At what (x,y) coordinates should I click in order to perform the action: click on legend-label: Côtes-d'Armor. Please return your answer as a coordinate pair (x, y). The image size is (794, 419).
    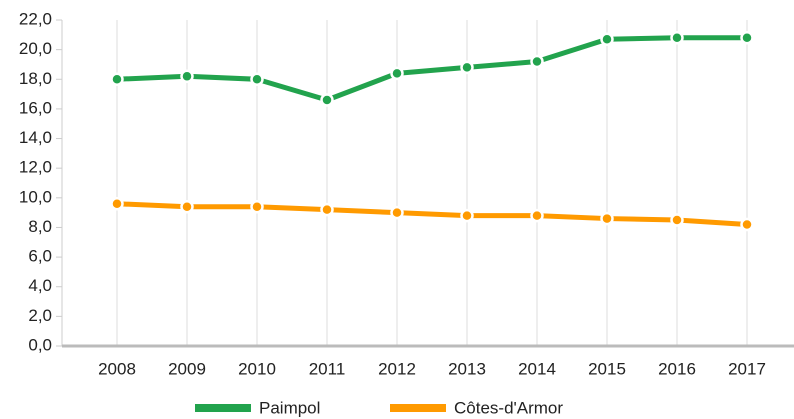
    Looking at the image, I should click on (508, 407).